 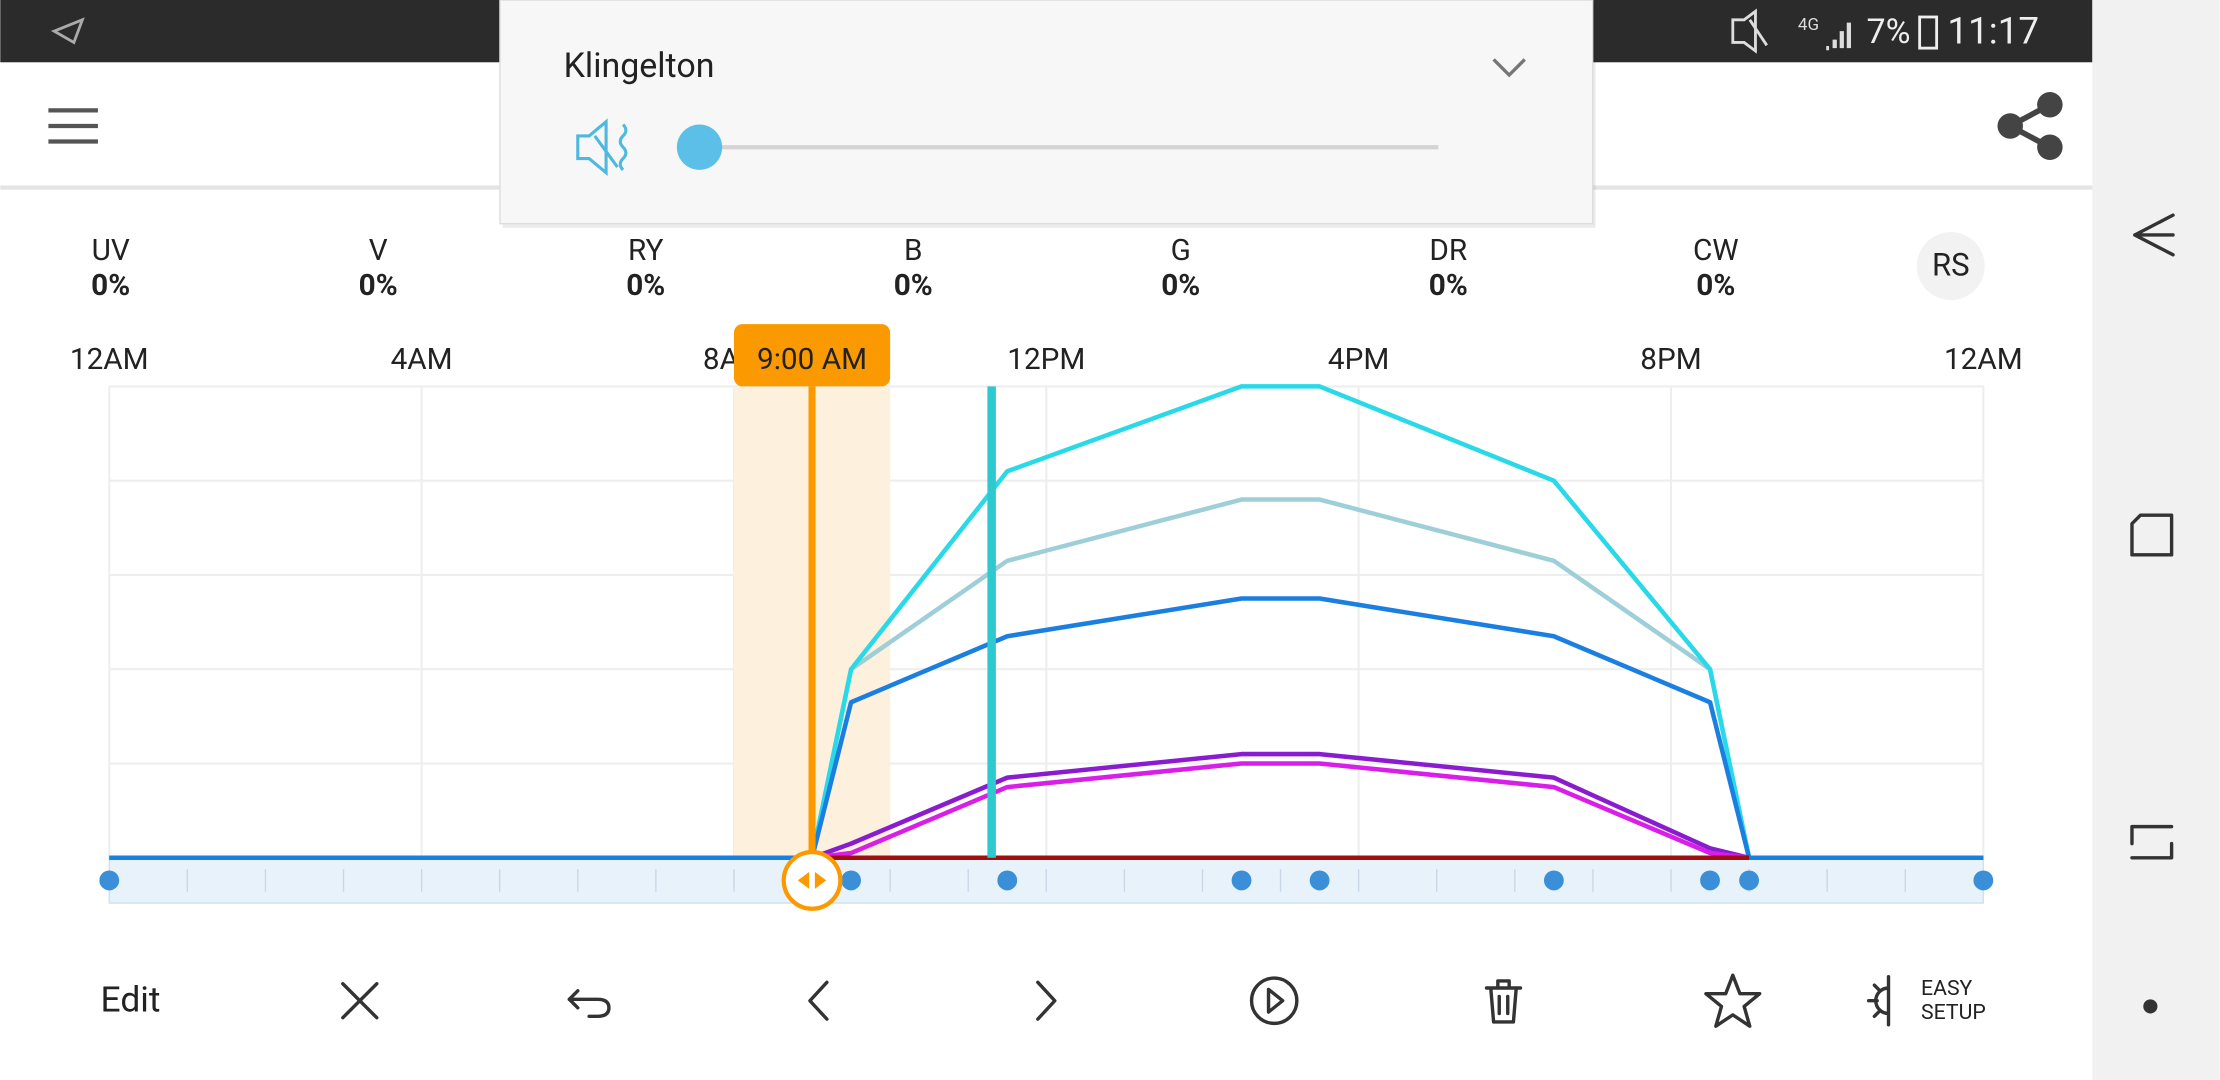 I want to click on channels: UV0%V0%RY0%B0%G0%DR0%CW0%, so click(x=915, y=268).